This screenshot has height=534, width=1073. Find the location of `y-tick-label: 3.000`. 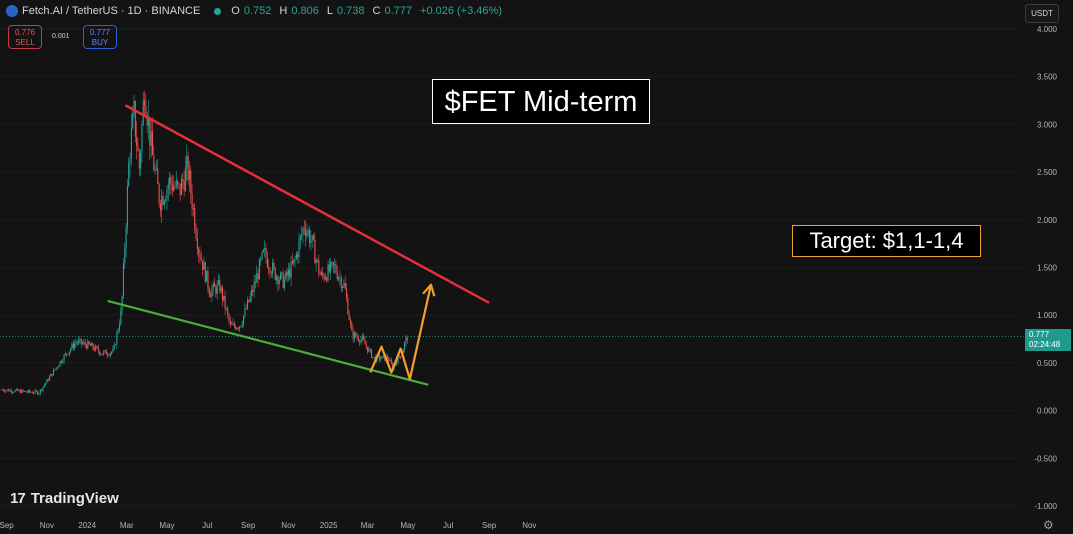

y-tick-label: 3.000 is located at coordinates (1047, 124).